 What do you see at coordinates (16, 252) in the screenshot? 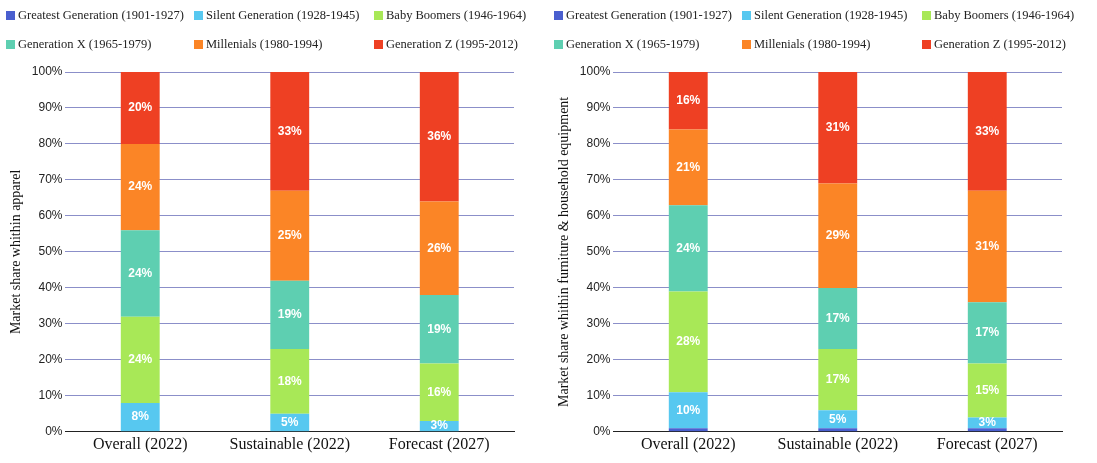
I see `y-axis-title: Market share whithin apparel` at bounding box center [16, 252].